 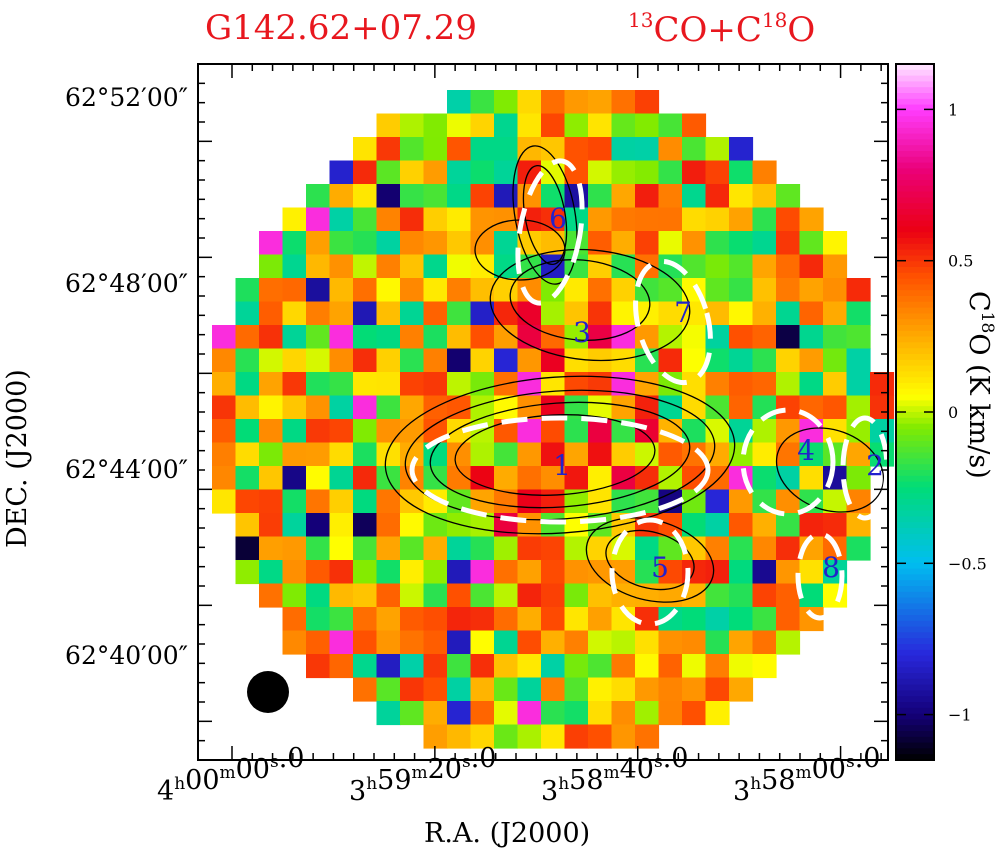 What do you see at coordinates (268, 692) in the screenshot?
I see `beam-marker` at bounding box center [268, 692].